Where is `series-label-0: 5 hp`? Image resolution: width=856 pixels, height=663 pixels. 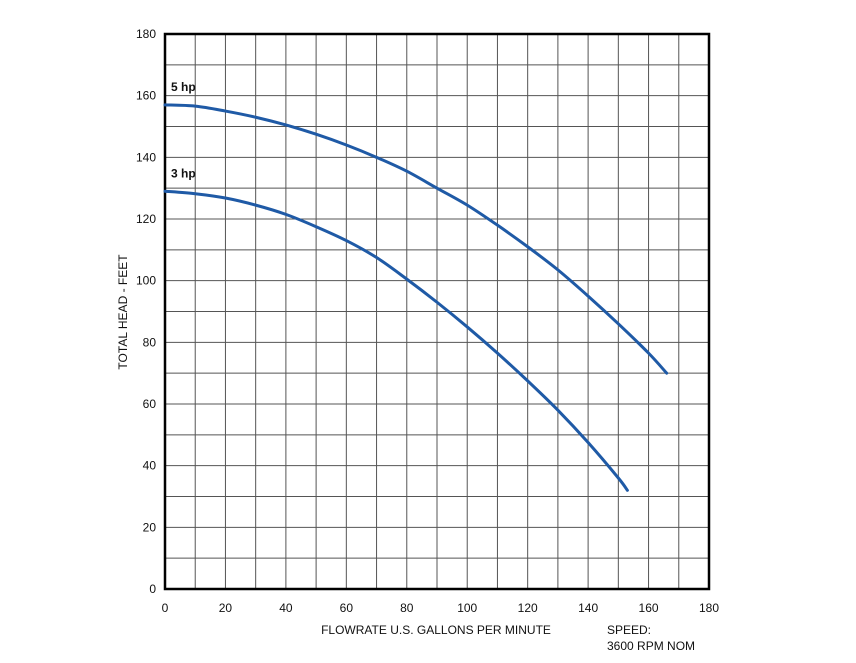
series-label-0: 5 hp is located at coordinates (183, 87).